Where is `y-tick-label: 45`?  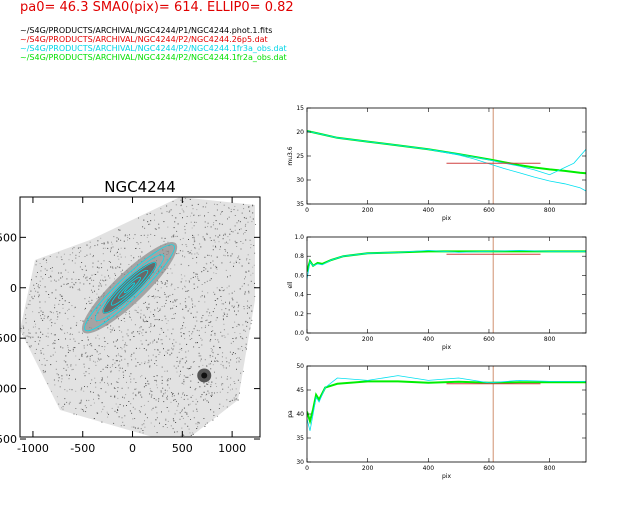
y-tick-label: 45 is located at coordinates (300, 390).